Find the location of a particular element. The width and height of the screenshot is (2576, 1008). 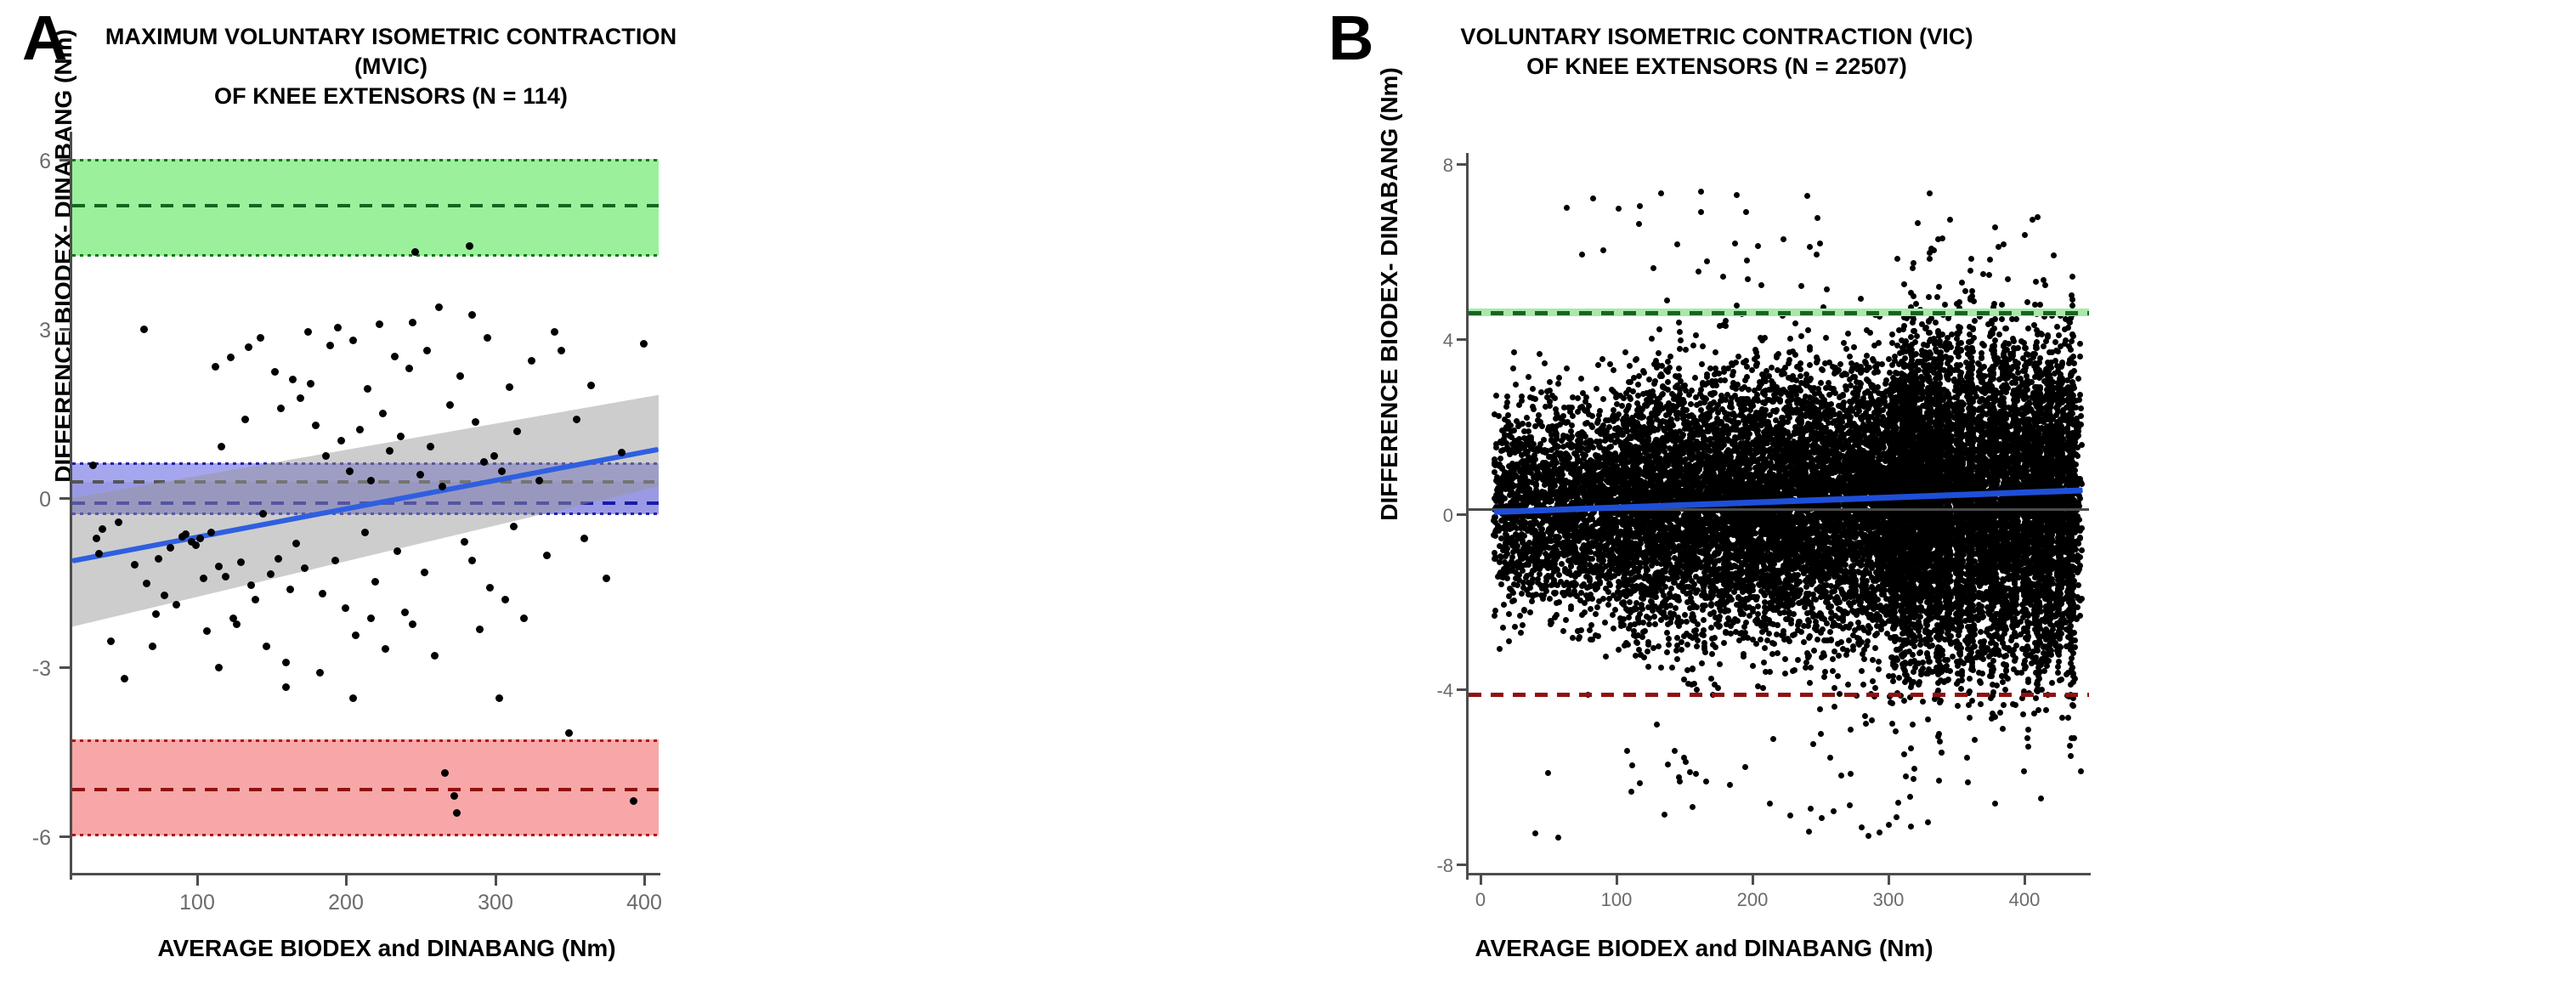

panel-b-ytick-2: 0 is located at coordinates (1447, 515).